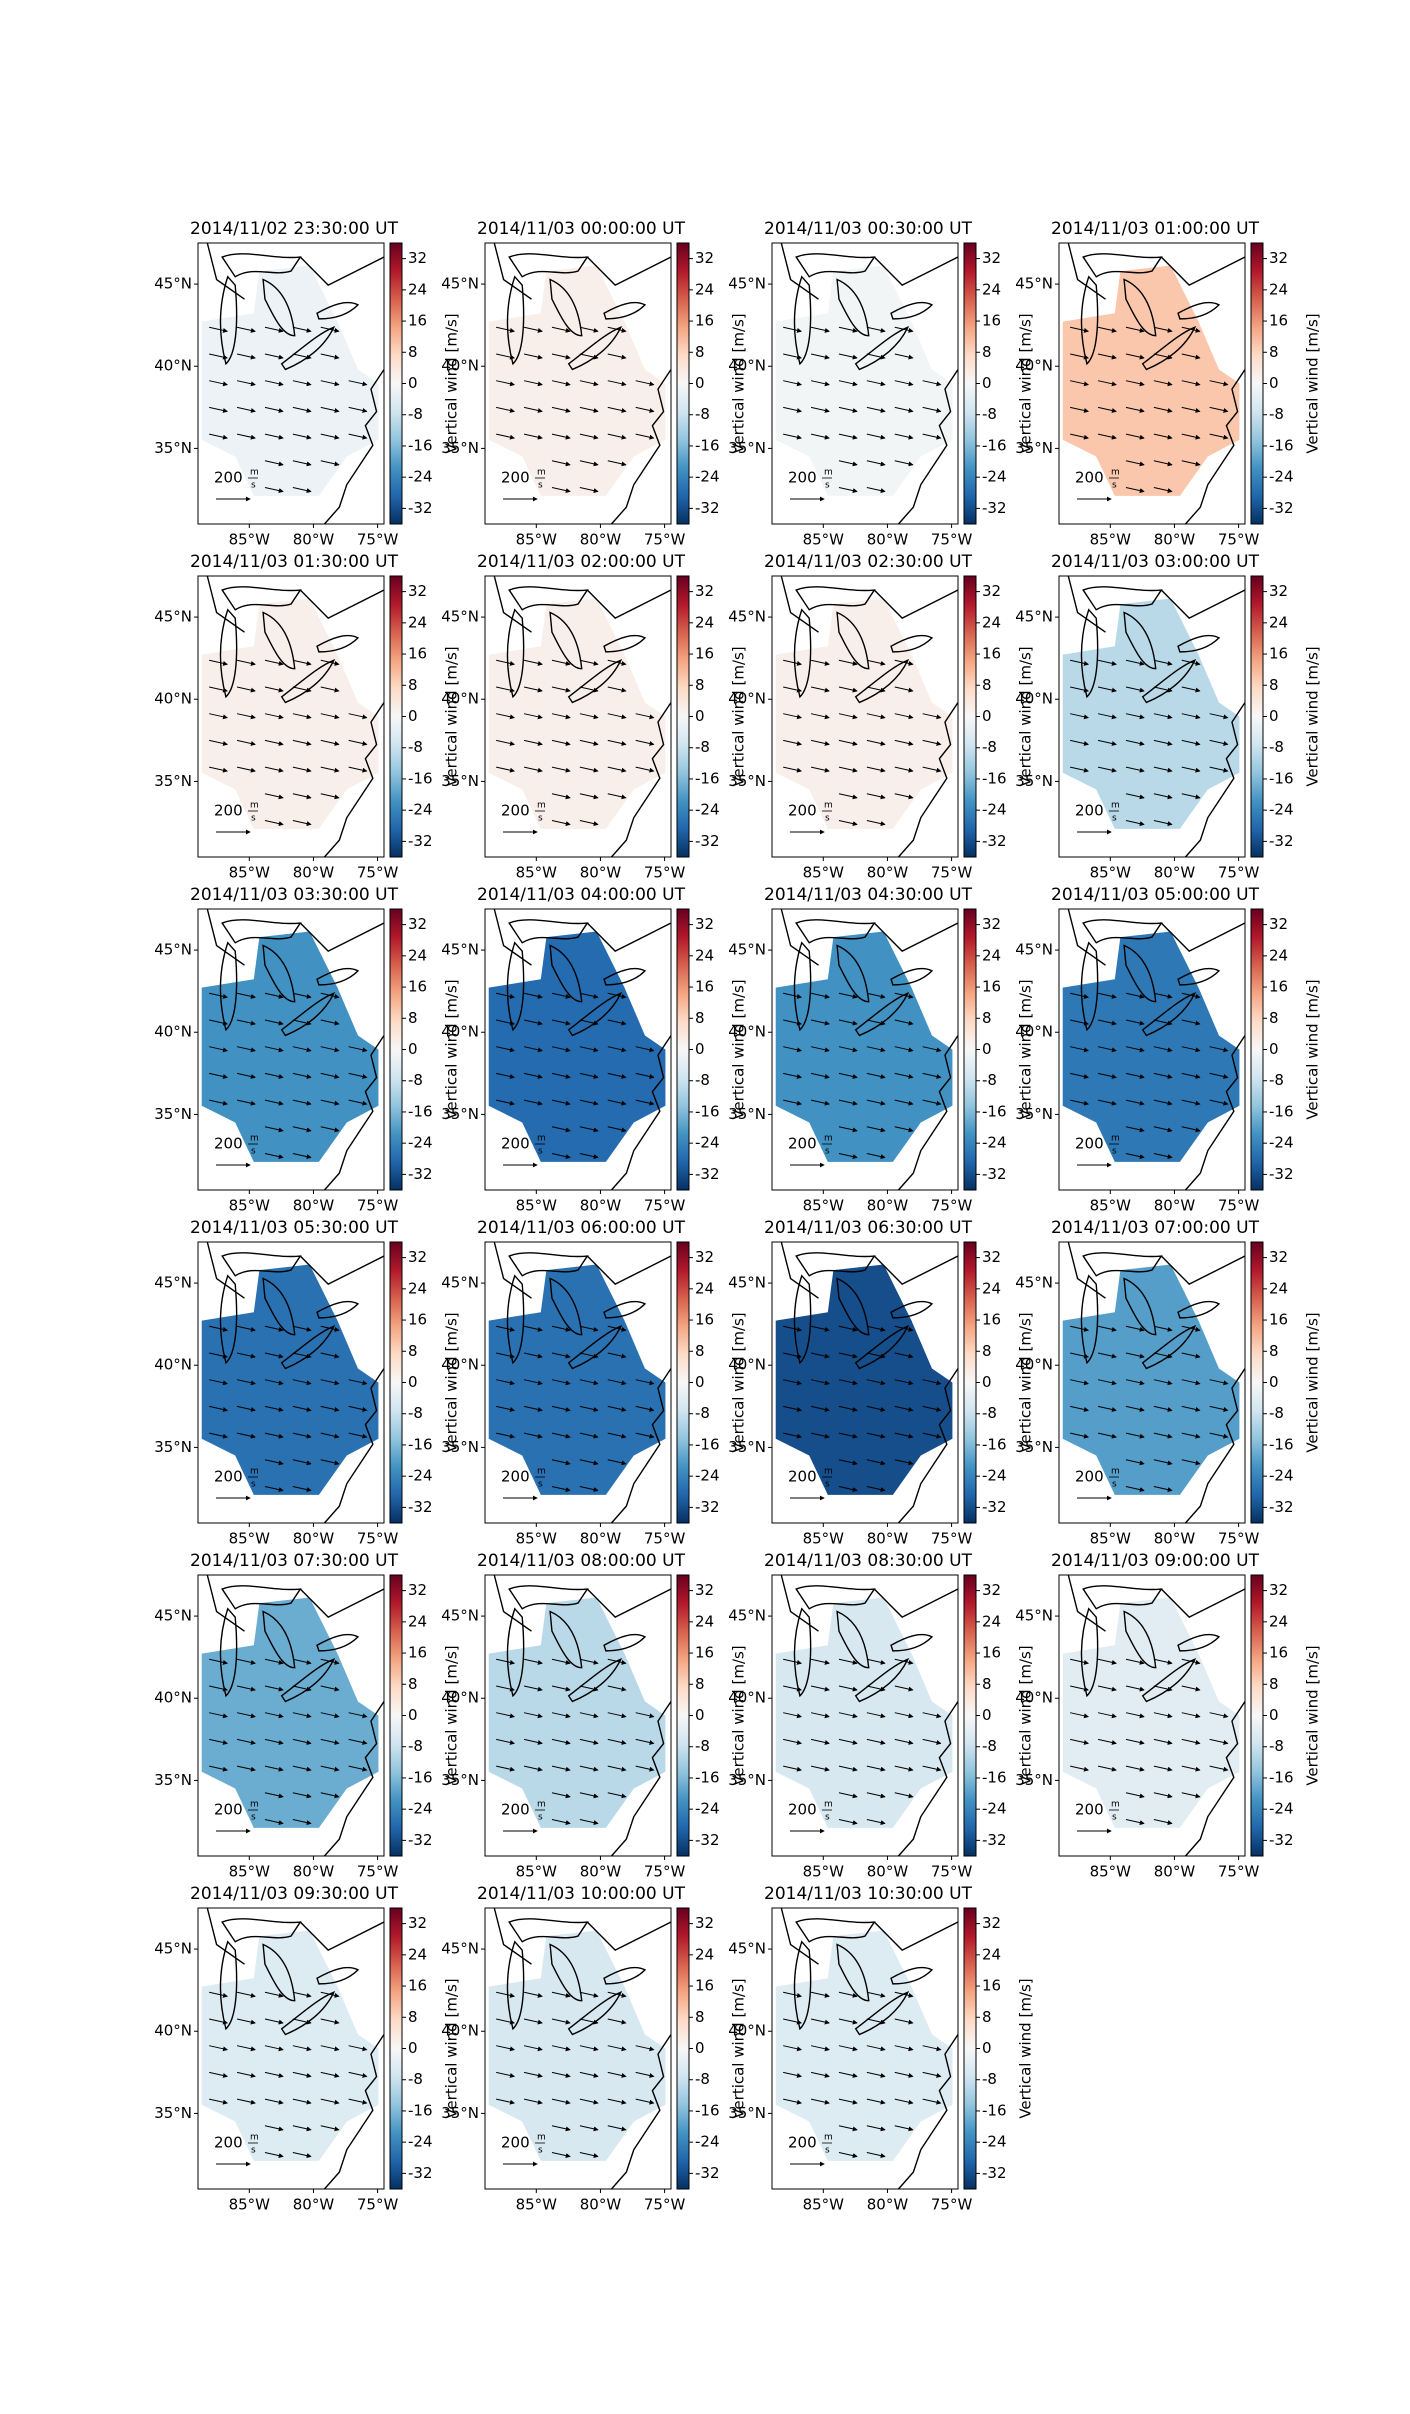 The width and height of the screenshot is (1410, 2414). What do you see at coordinates (294, 1894) in the screenshot?
I see `panel-title: 2014/11/03 09:30:00 UT` at bounding box center [294, 1894].